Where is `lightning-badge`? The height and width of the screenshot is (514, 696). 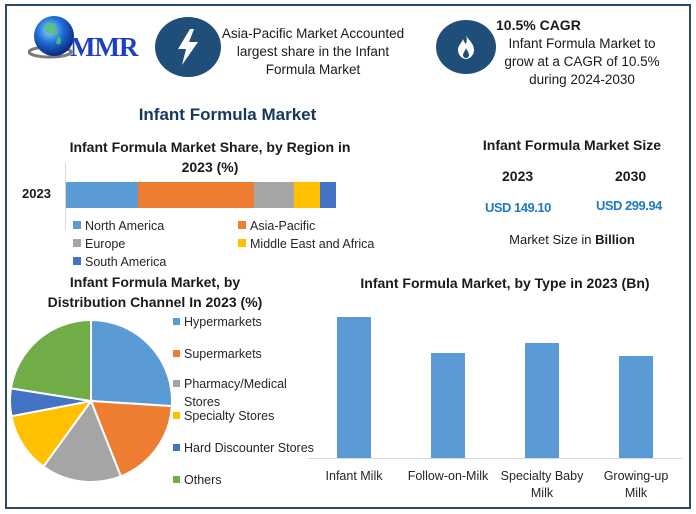 lightning-badge is located at coordinates (188, 47).